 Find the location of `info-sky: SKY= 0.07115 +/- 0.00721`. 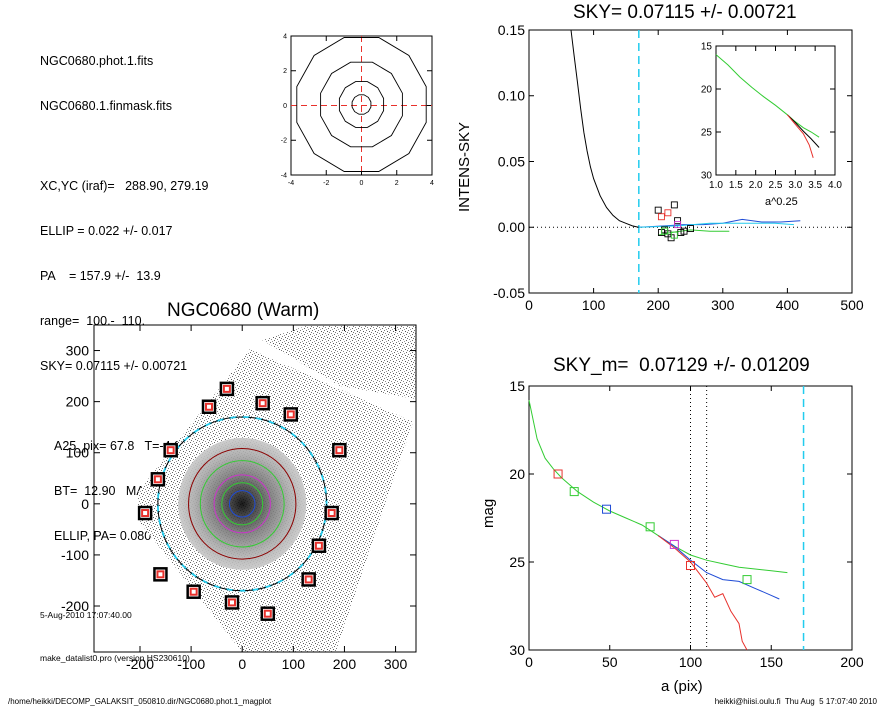

info-sky: SKY= 0.07115 +/- 0.00721 is located at coordinates (114, 366).